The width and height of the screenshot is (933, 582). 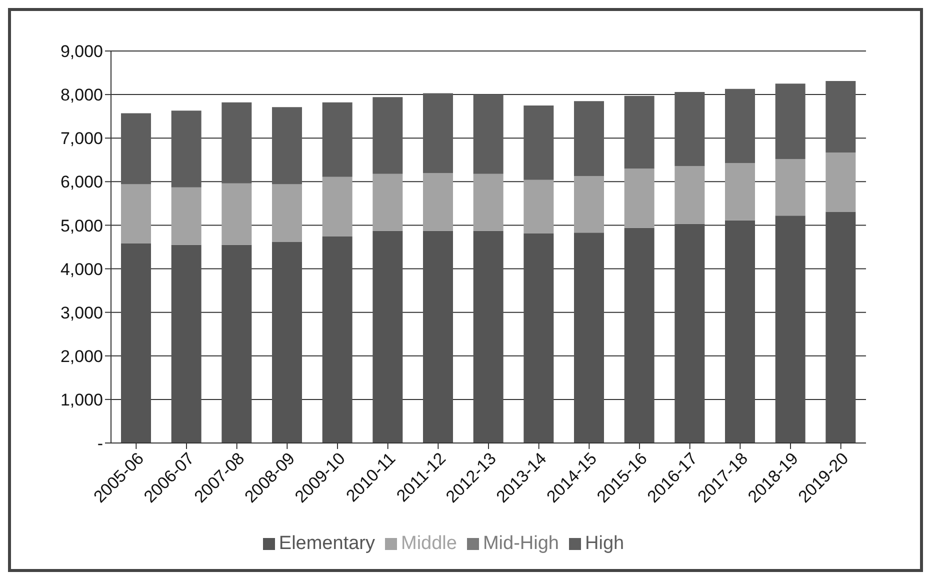 I want to click on y-tick-label: 6,000, so click(x=81, y=182).